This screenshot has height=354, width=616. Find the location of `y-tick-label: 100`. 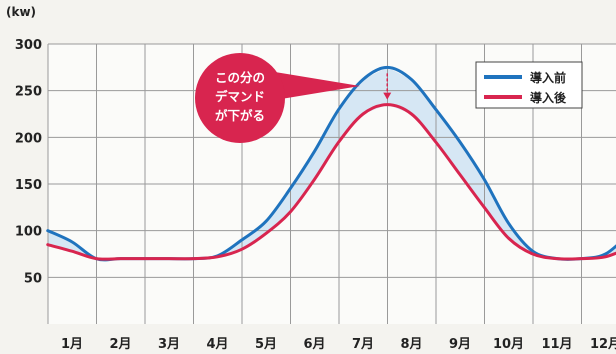

y-tick-label: 100 is located at coordinates (28, 232).